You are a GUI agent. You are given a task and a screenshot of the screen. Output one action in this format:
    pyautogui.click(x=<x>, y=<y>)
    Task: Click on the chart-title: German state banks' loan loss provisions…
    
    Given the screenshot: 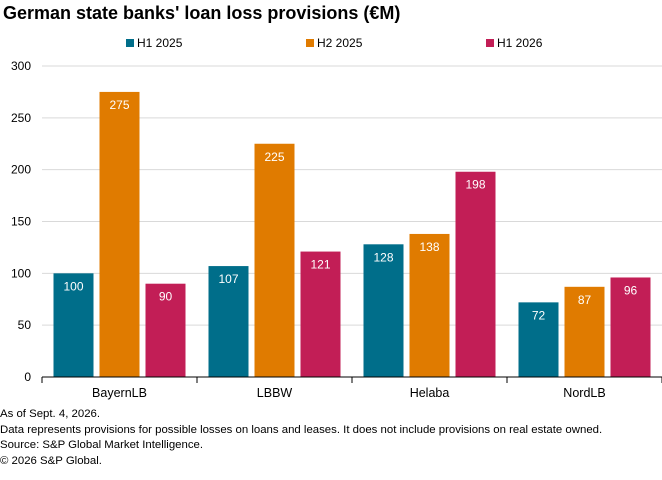 What is the action you would take?
    pyautogui.click(x=202, y=13)
    